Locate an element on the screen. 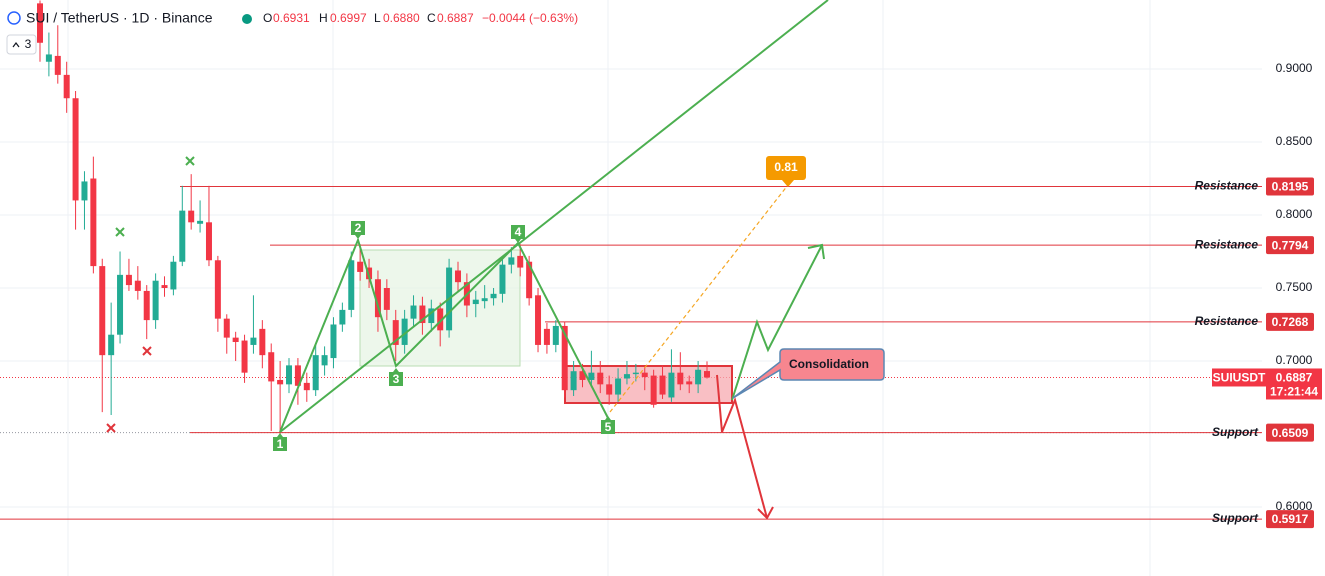  symbol-text: SUIUSDT is located at coordinates (1239, 378).